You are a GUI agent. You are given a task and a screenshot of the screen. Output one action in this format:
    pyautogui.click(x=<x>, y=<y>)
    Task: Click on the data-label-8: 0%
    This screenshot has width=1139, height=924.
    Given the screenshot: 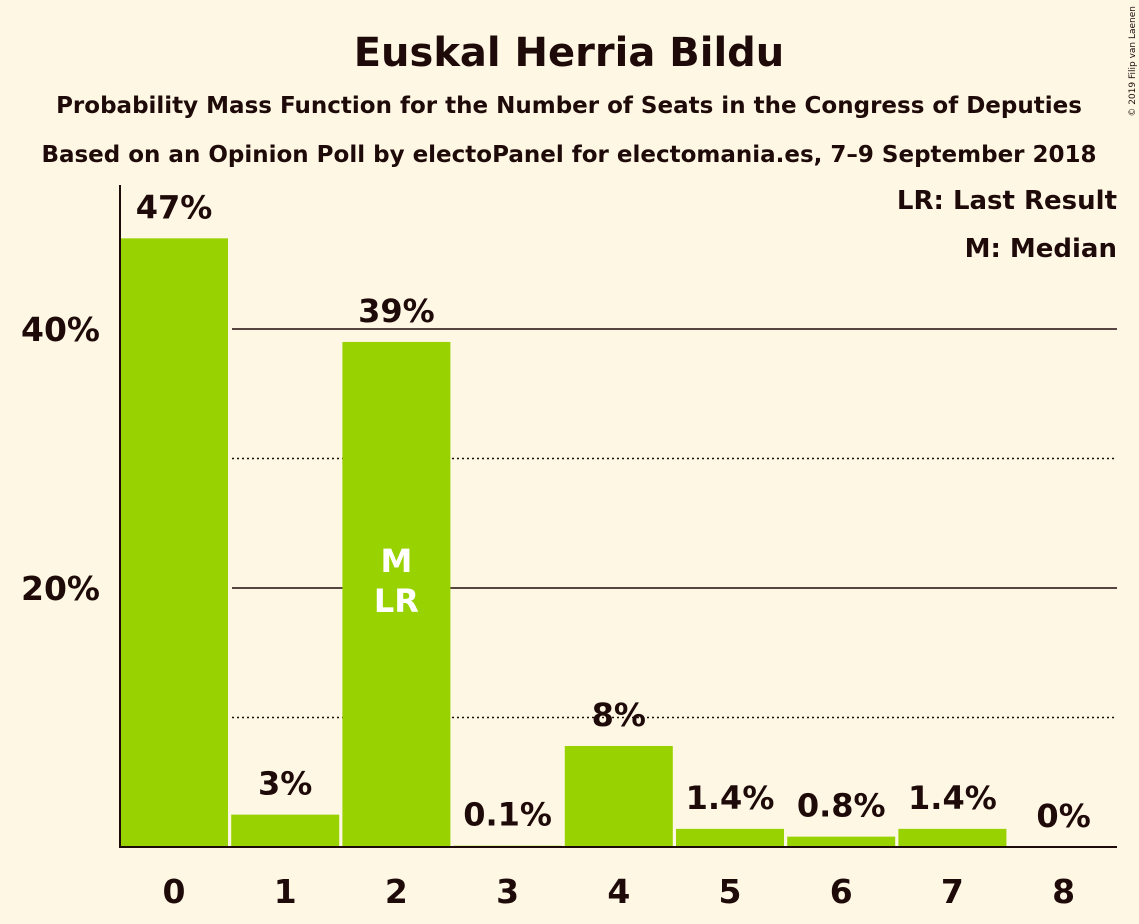 What is the action you would take?
    pyautogui.click(x=1063, y=816)
    